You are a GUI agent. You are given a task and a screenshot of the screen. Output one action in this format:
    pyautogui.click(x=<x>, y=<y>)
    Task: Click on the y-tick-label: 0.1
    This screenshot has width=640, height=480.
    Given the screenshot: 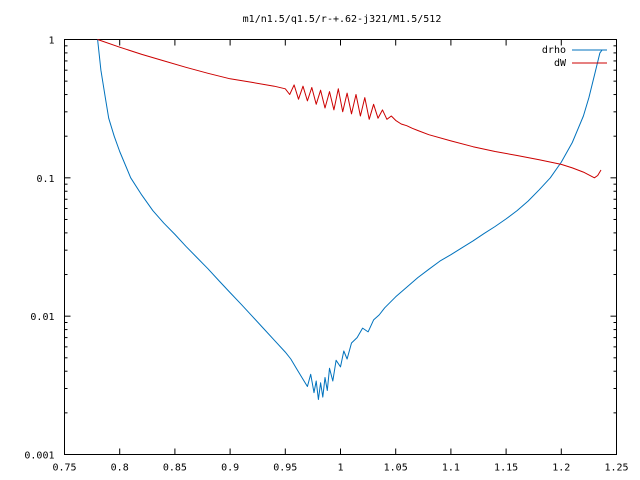 What is the action you would take?
    pyautogui.click(x=45, y=179)
    